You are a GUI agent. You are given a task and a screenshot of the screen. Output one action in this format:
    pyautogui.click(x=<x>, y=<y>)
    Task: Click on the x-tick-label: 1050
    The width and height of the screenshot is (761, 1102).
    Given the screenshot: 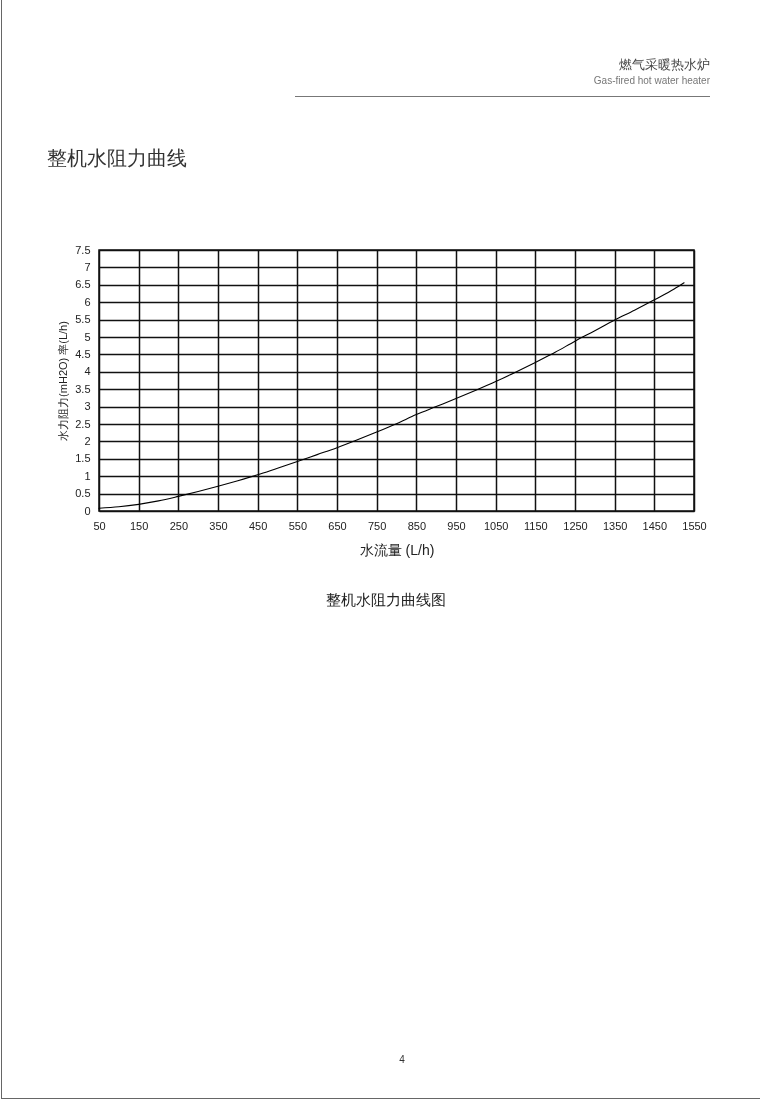 What is the action you would take?
    pyautogui.click(x=496, y=525)
    